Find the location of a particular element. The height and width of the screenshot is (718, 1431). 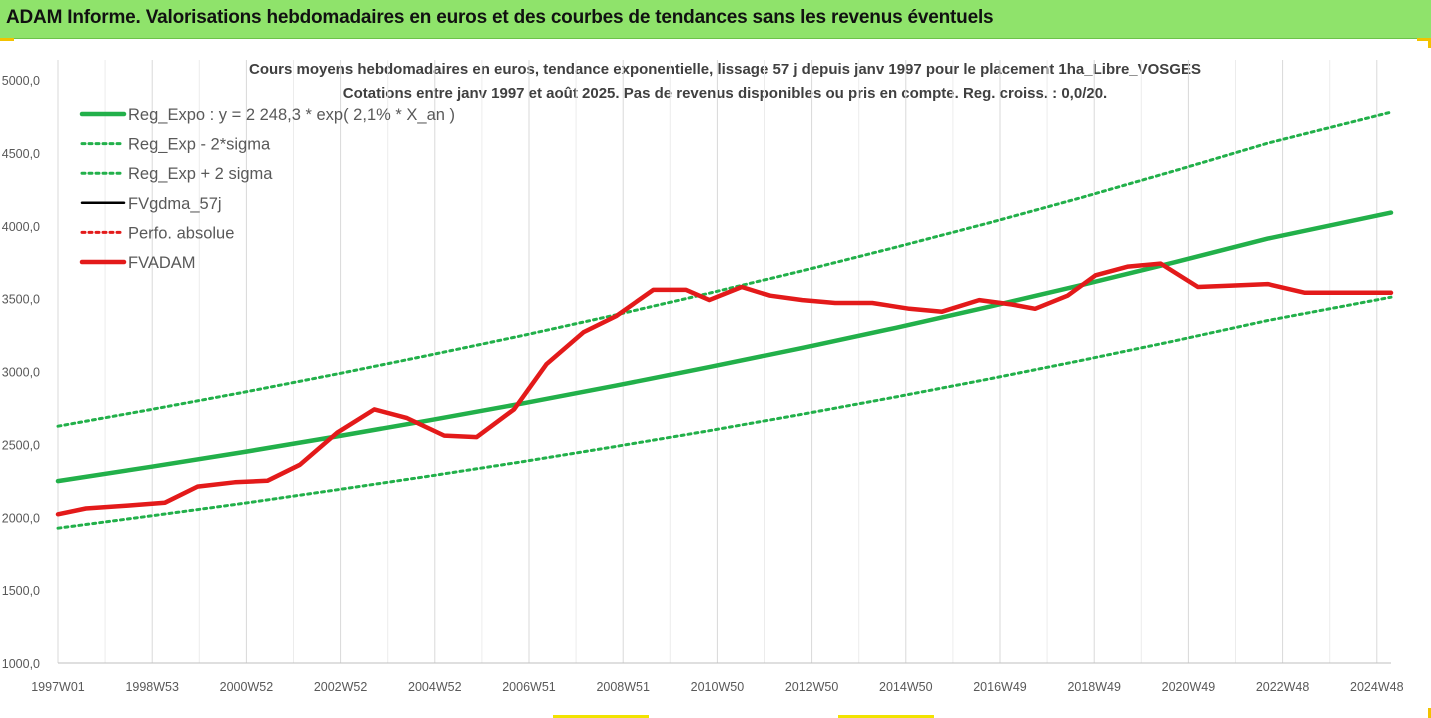

y-tick-label: 4500,0 is located at coordinates (21, 154).